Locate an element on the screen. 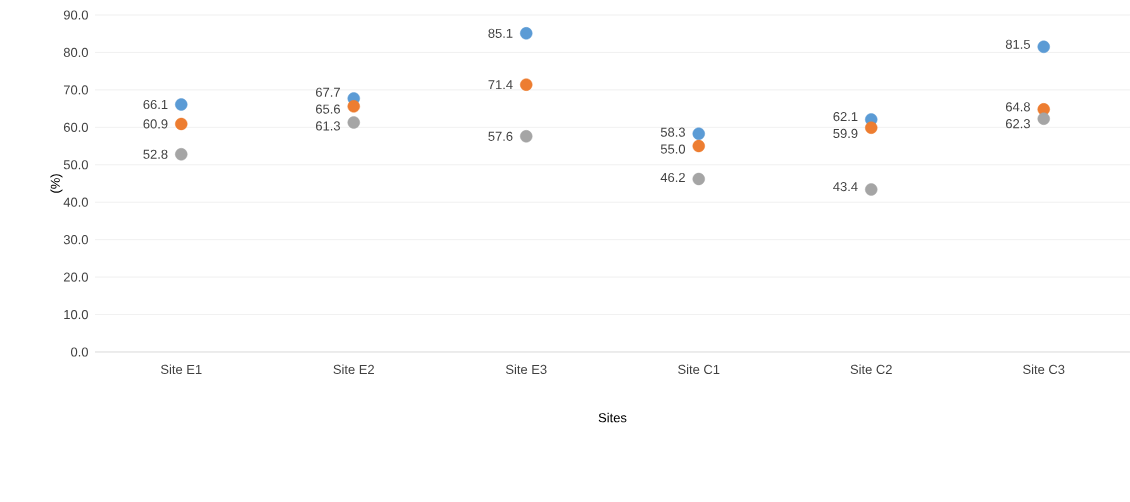 The image size is (1130, 502). y-tick-label: 40.0 is located at coordinates (75, 202).